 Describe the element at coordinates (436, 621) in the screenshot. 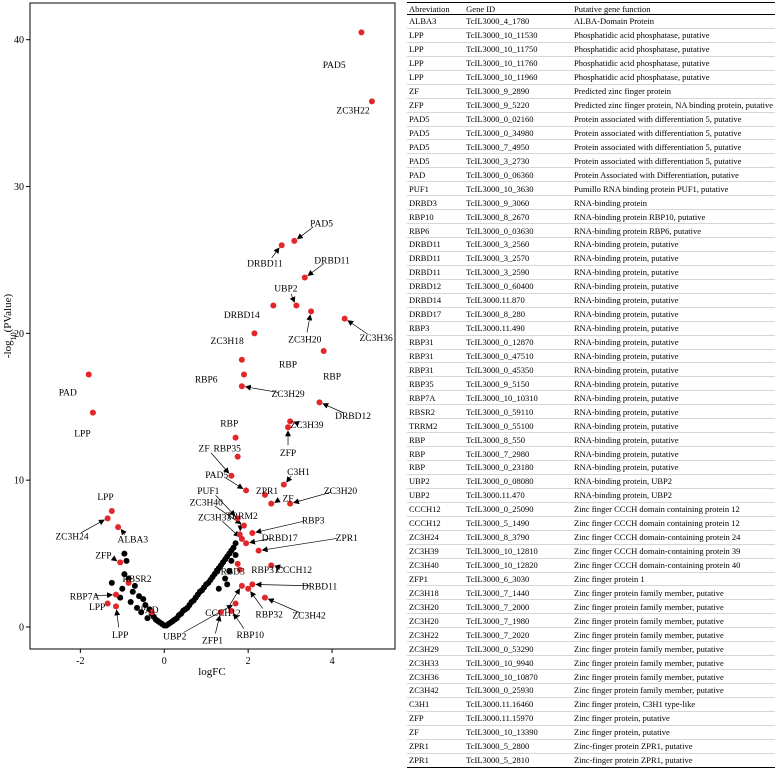

I see `abbreviation-cell: ZC3H20` at that location.